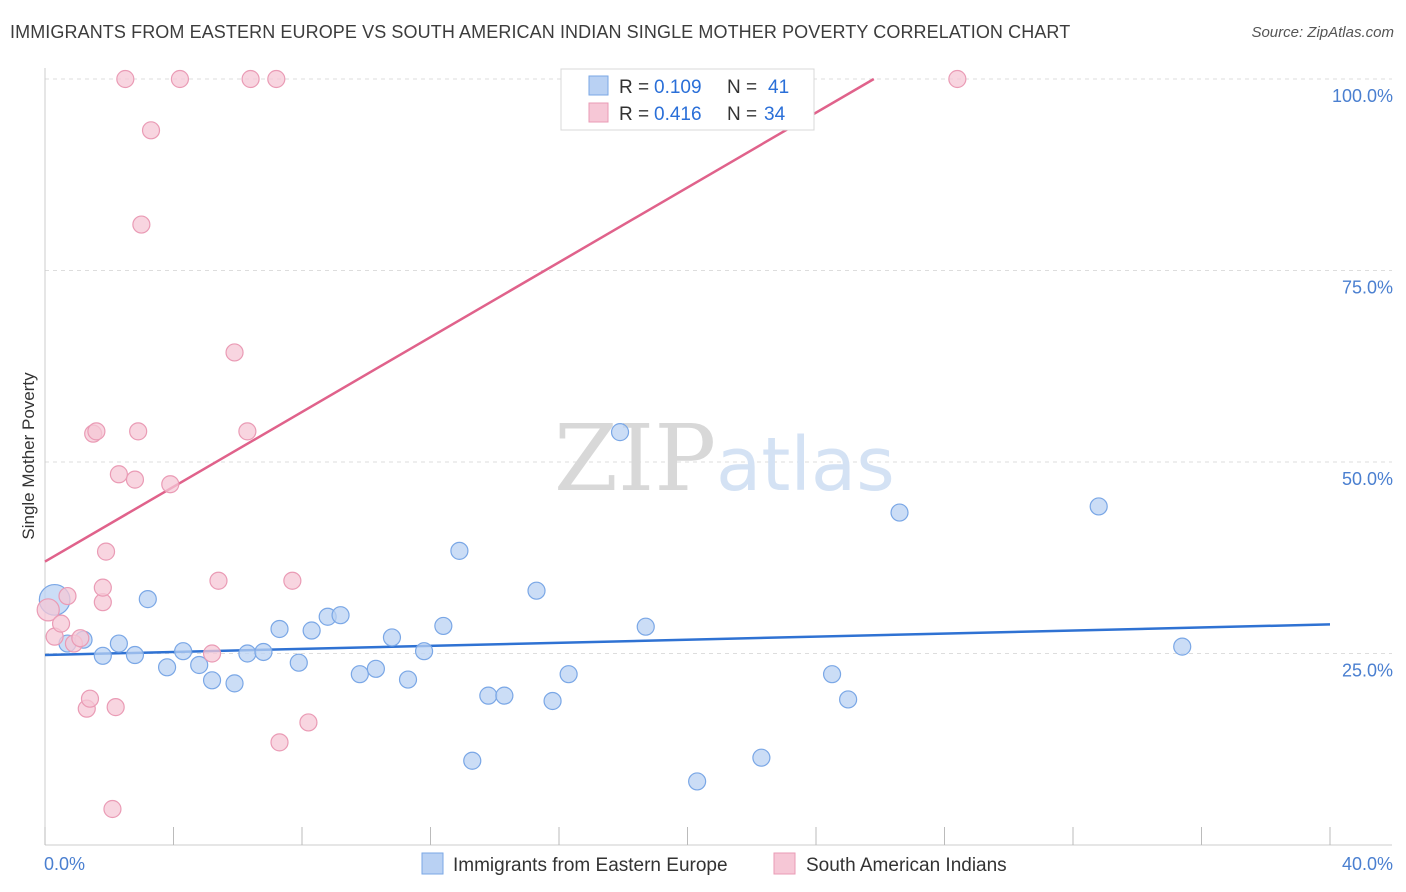  What do you see at coordinates (906, 865) in the screenshot?
I see `series-legend-label-2: South American Indians` at bounding box center [906, 865].